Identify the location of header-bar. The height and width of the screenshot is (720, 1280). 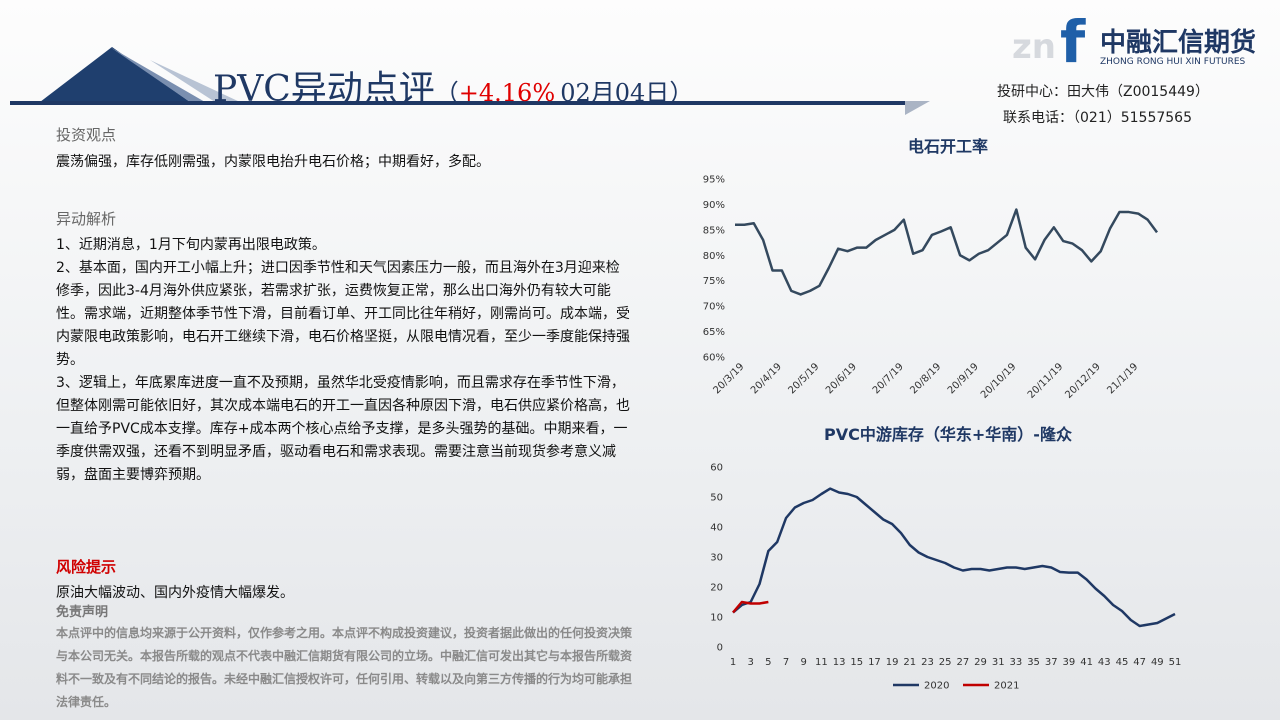
(457, 103).